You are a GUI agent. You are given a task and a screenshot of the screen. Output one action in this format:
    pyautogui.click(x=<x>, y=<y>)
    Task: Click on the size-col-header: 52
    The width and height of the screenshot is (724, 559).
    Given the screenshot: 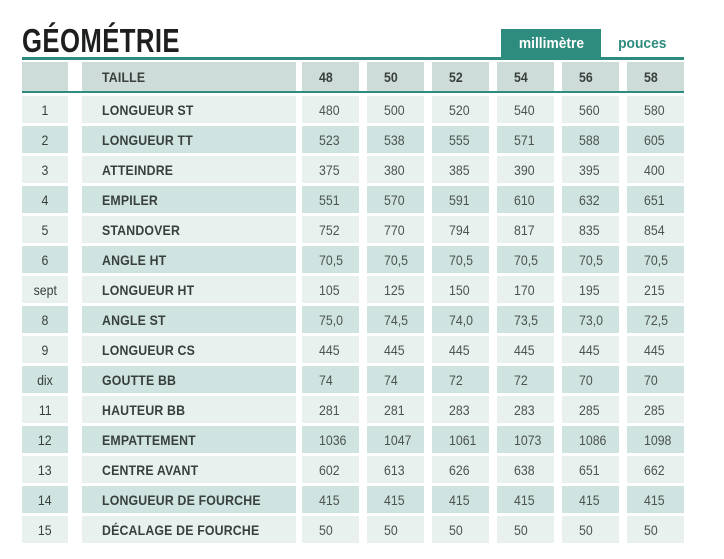 What is the action you would take?
    pyautogui.click(x=460, y=76)
    